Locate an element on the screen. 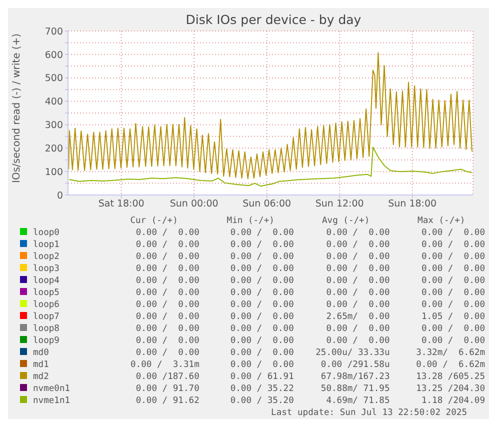  text: 25.00u/ 33.33u is located at coordinates (352, 353).